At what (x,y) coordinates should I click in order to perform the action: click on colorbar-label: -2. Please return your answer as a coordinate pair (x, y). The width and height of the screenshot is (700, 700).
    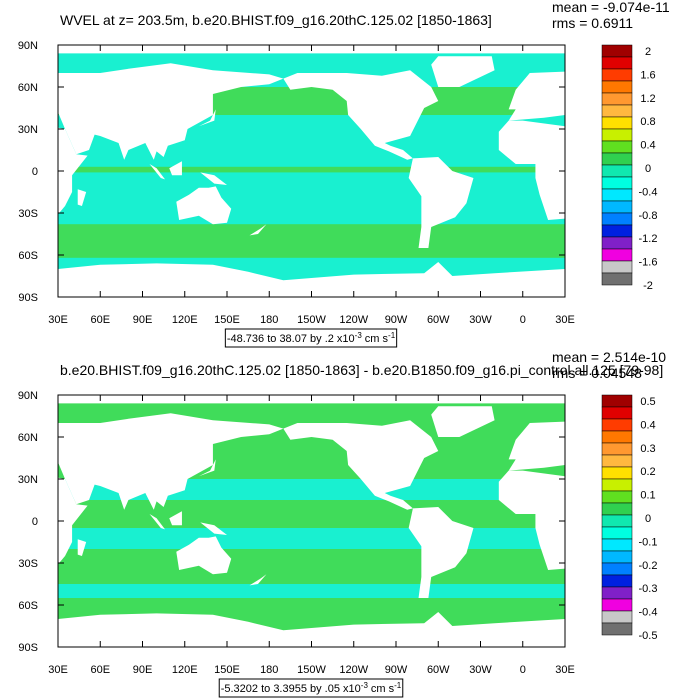
    Looking at the image, I should click on (648, 286).